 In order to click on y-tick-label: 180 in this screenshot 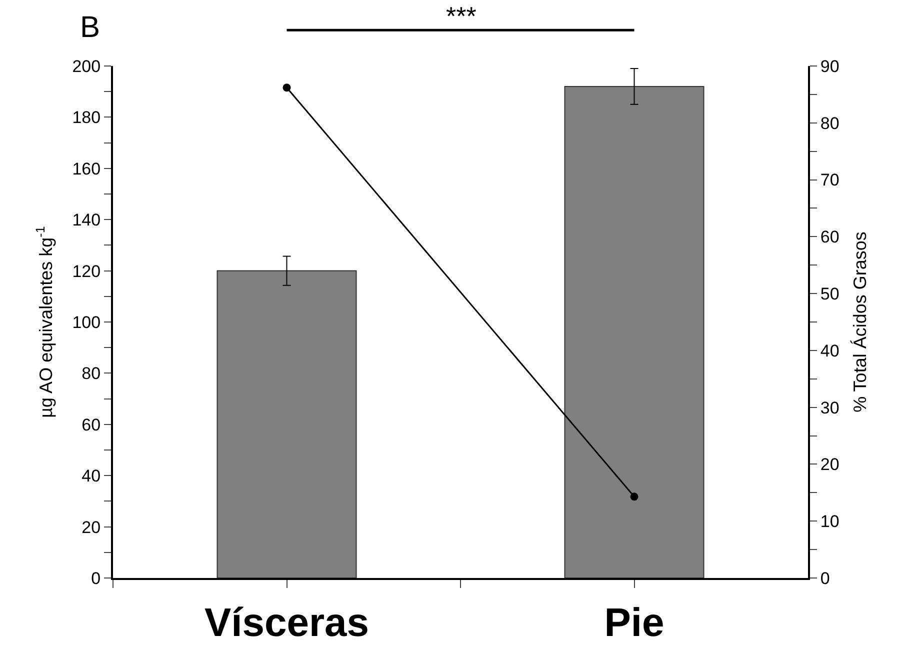, I will do `click(86, 118)`.